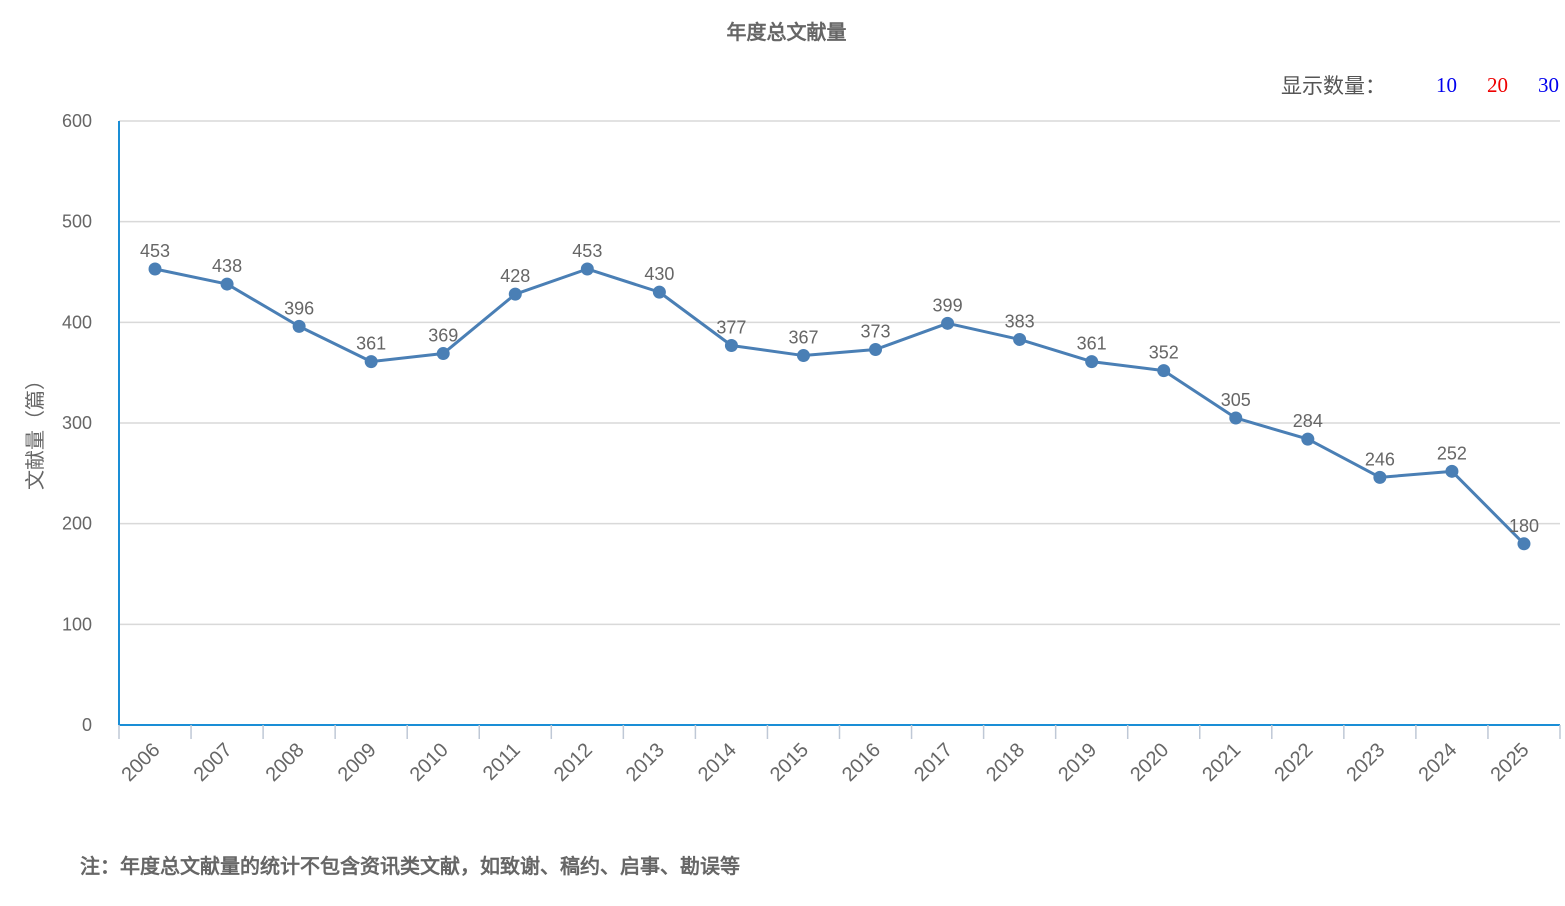 The image size is (1565, 906). Describe the element at coordinates (1437, 762) in the screenshot. I see `x-tick-label: 2024` at that location.